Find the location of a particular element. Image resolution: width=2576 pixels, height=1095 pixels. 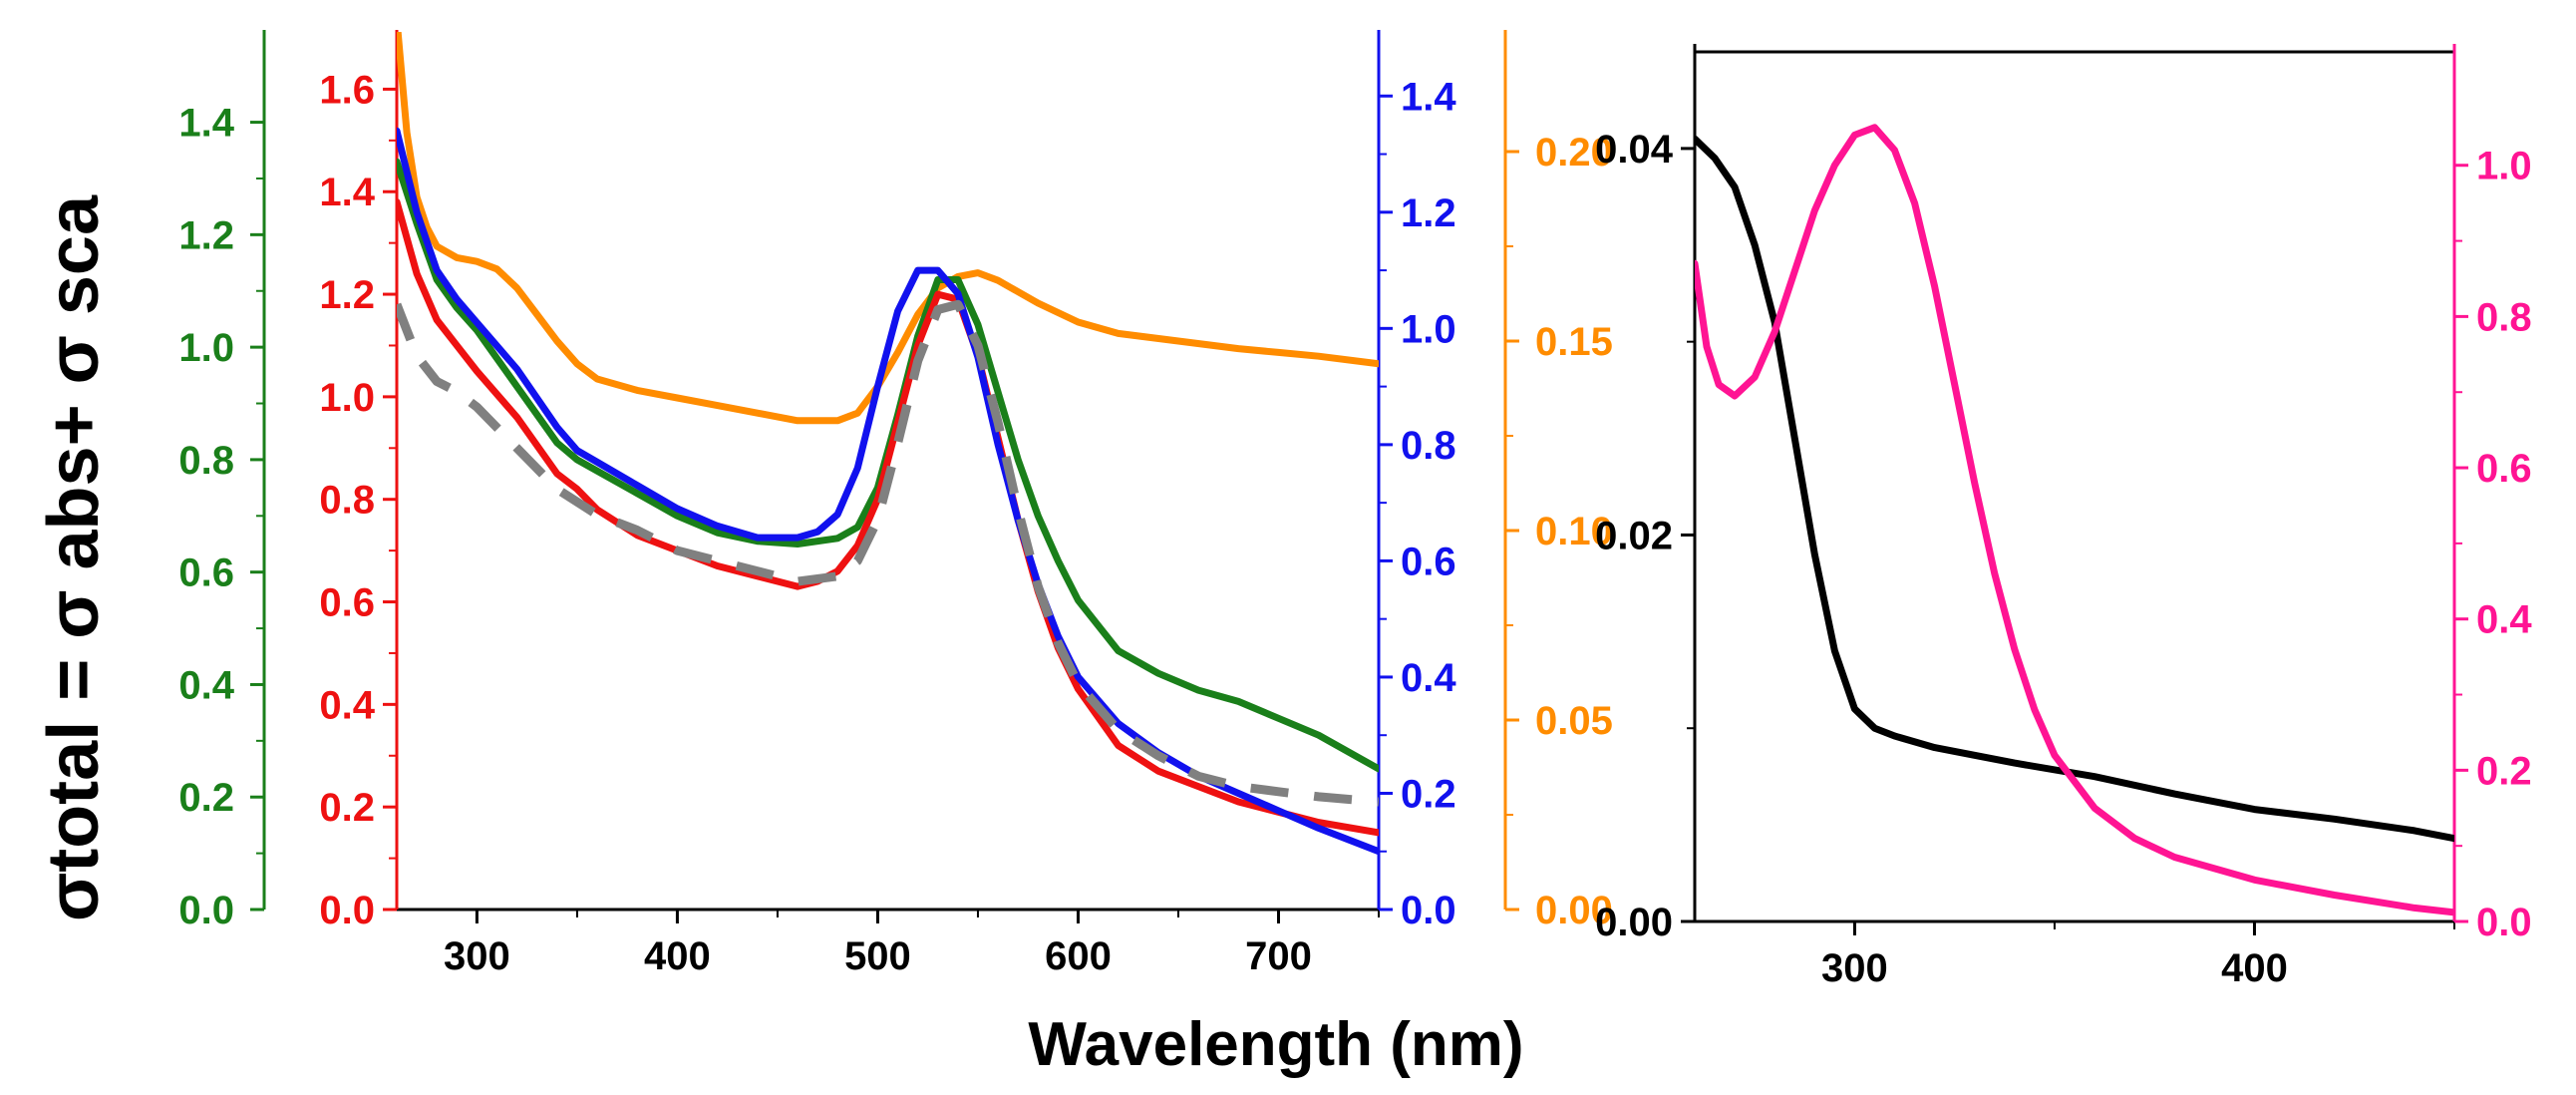

blue-axis-tick-label: 0.4 is located at coordinates (1428, 678).